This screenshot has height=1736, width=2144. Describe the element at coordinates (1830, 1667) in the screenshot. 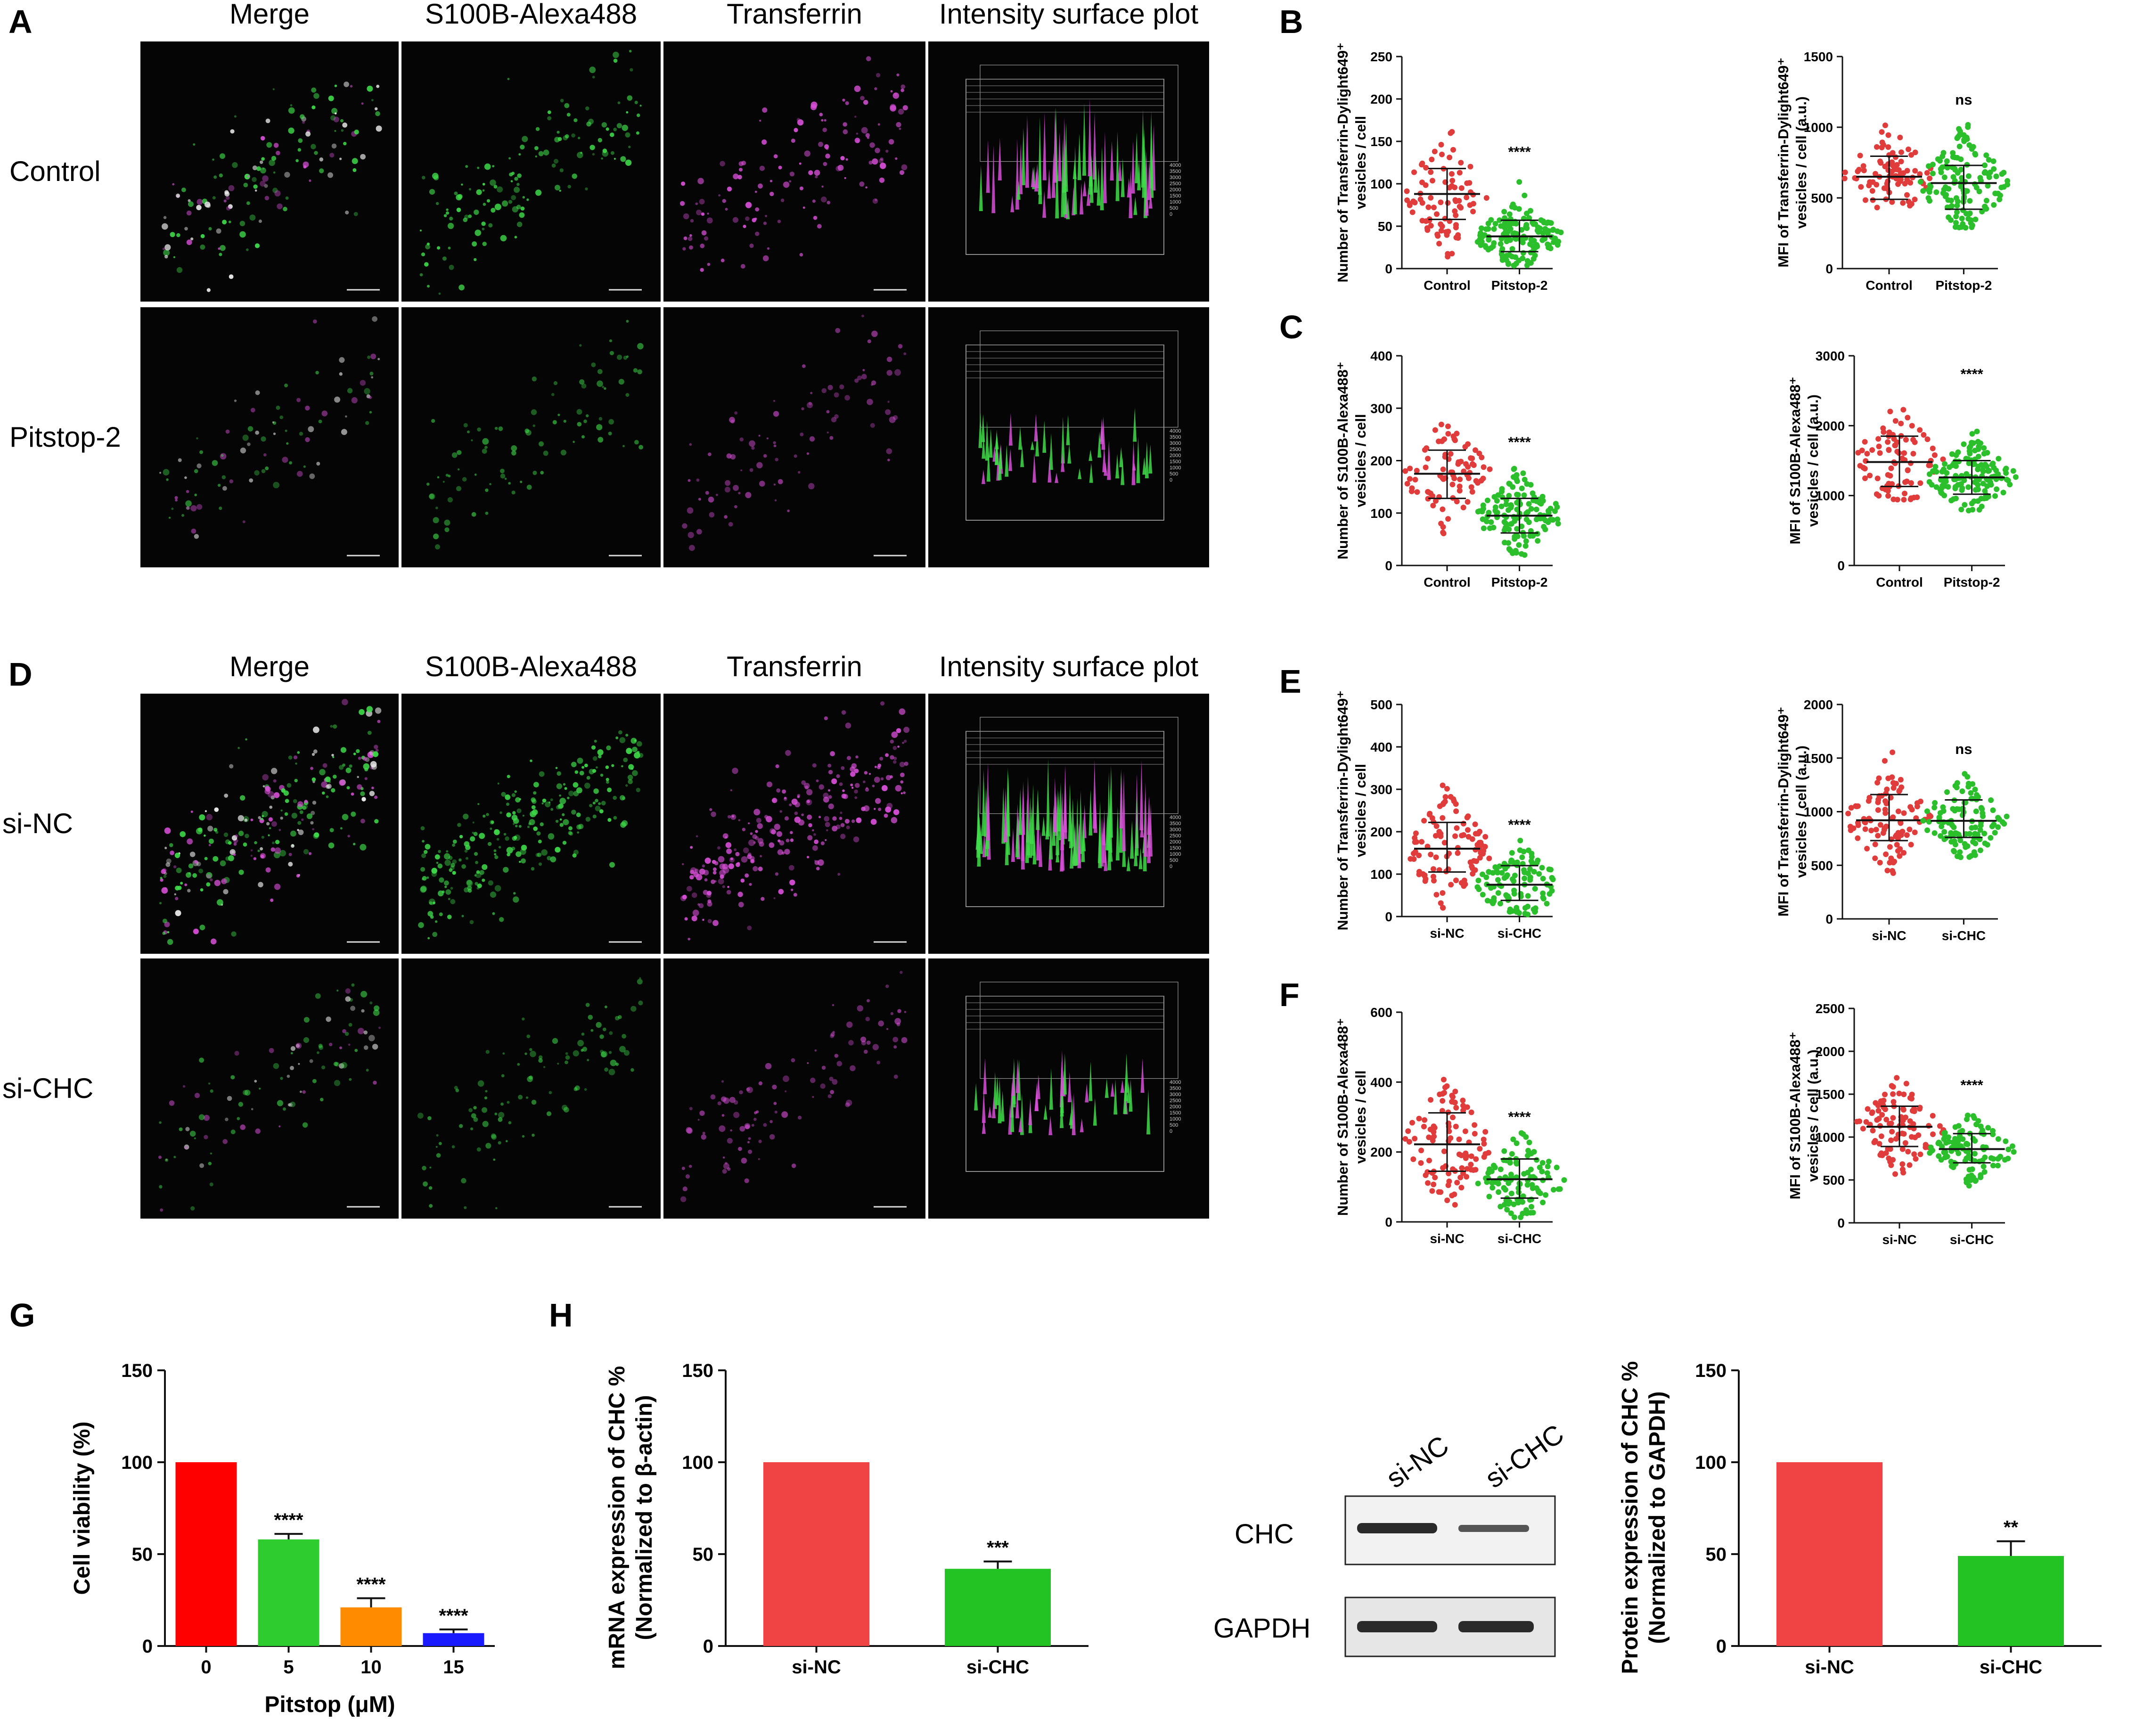

I see `x-tick-label: si-NC` at that location.